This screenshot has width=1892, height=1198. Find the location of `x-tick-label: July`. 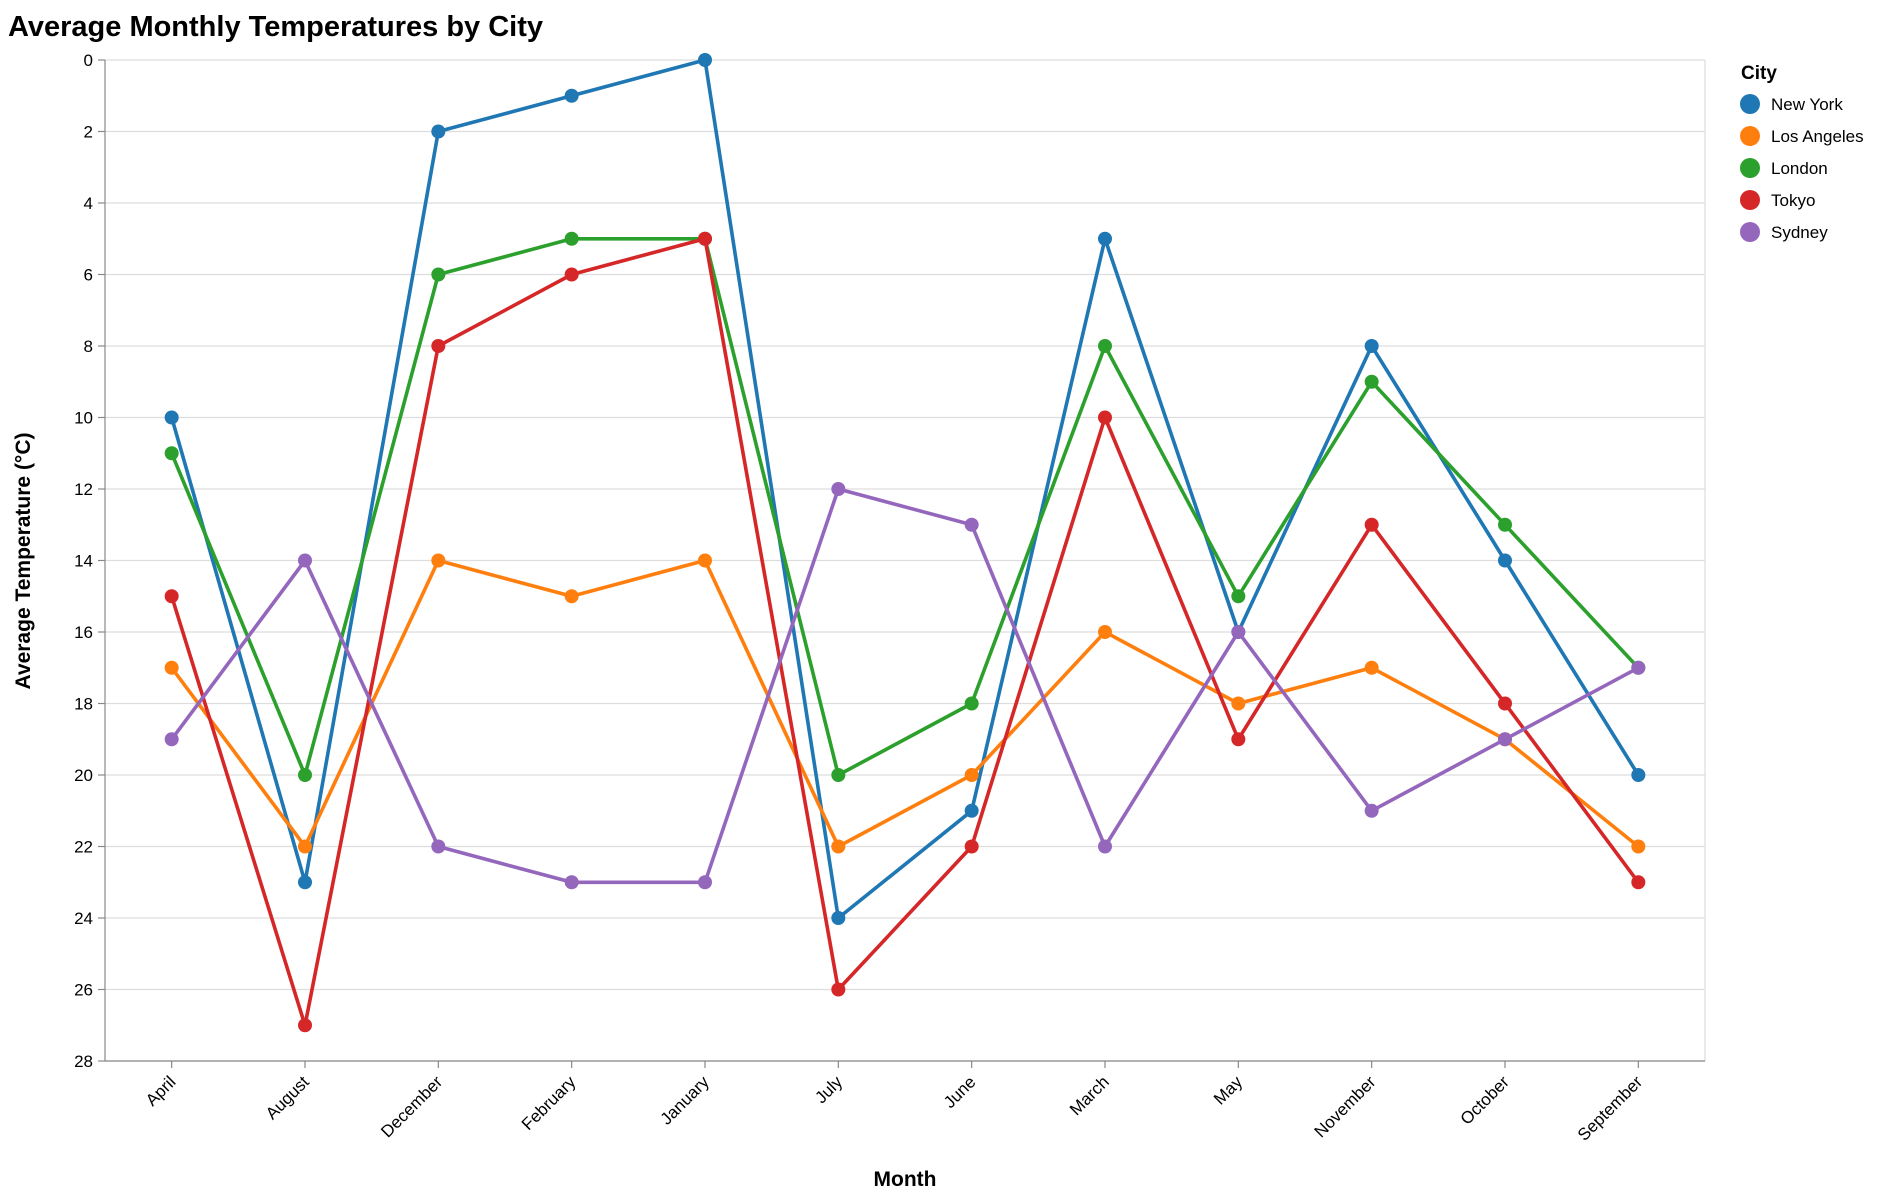

x-tick-label: July is located at coordinates (828, 1089).